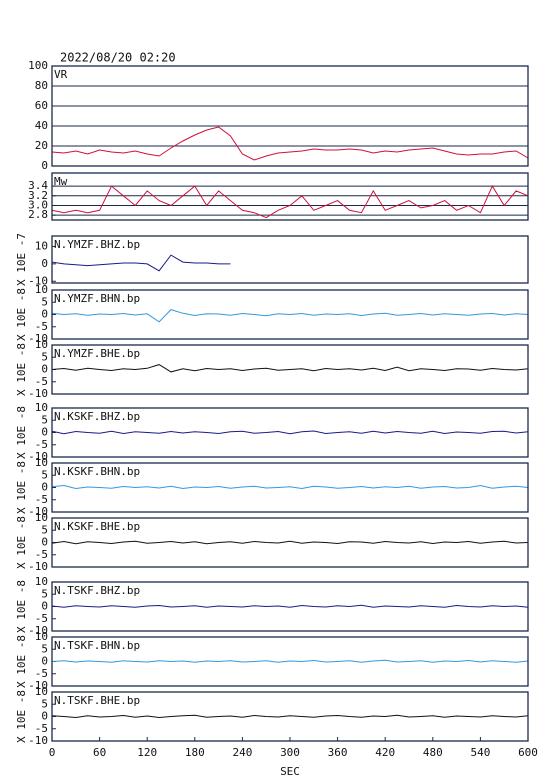 The width and height of the screenshot is (554, 781). I want to click on x-tick-label: 600, so click(528, 752).